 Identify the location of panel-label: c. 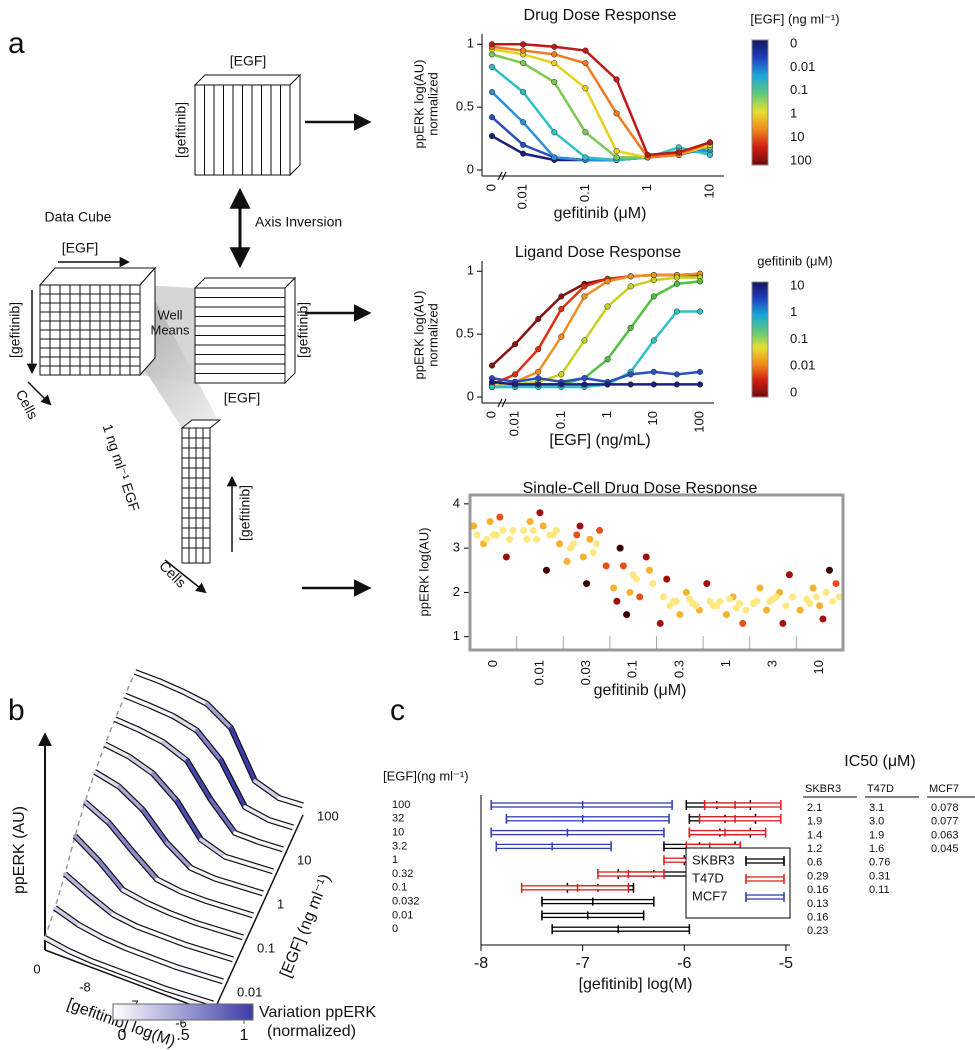
(397, 710).